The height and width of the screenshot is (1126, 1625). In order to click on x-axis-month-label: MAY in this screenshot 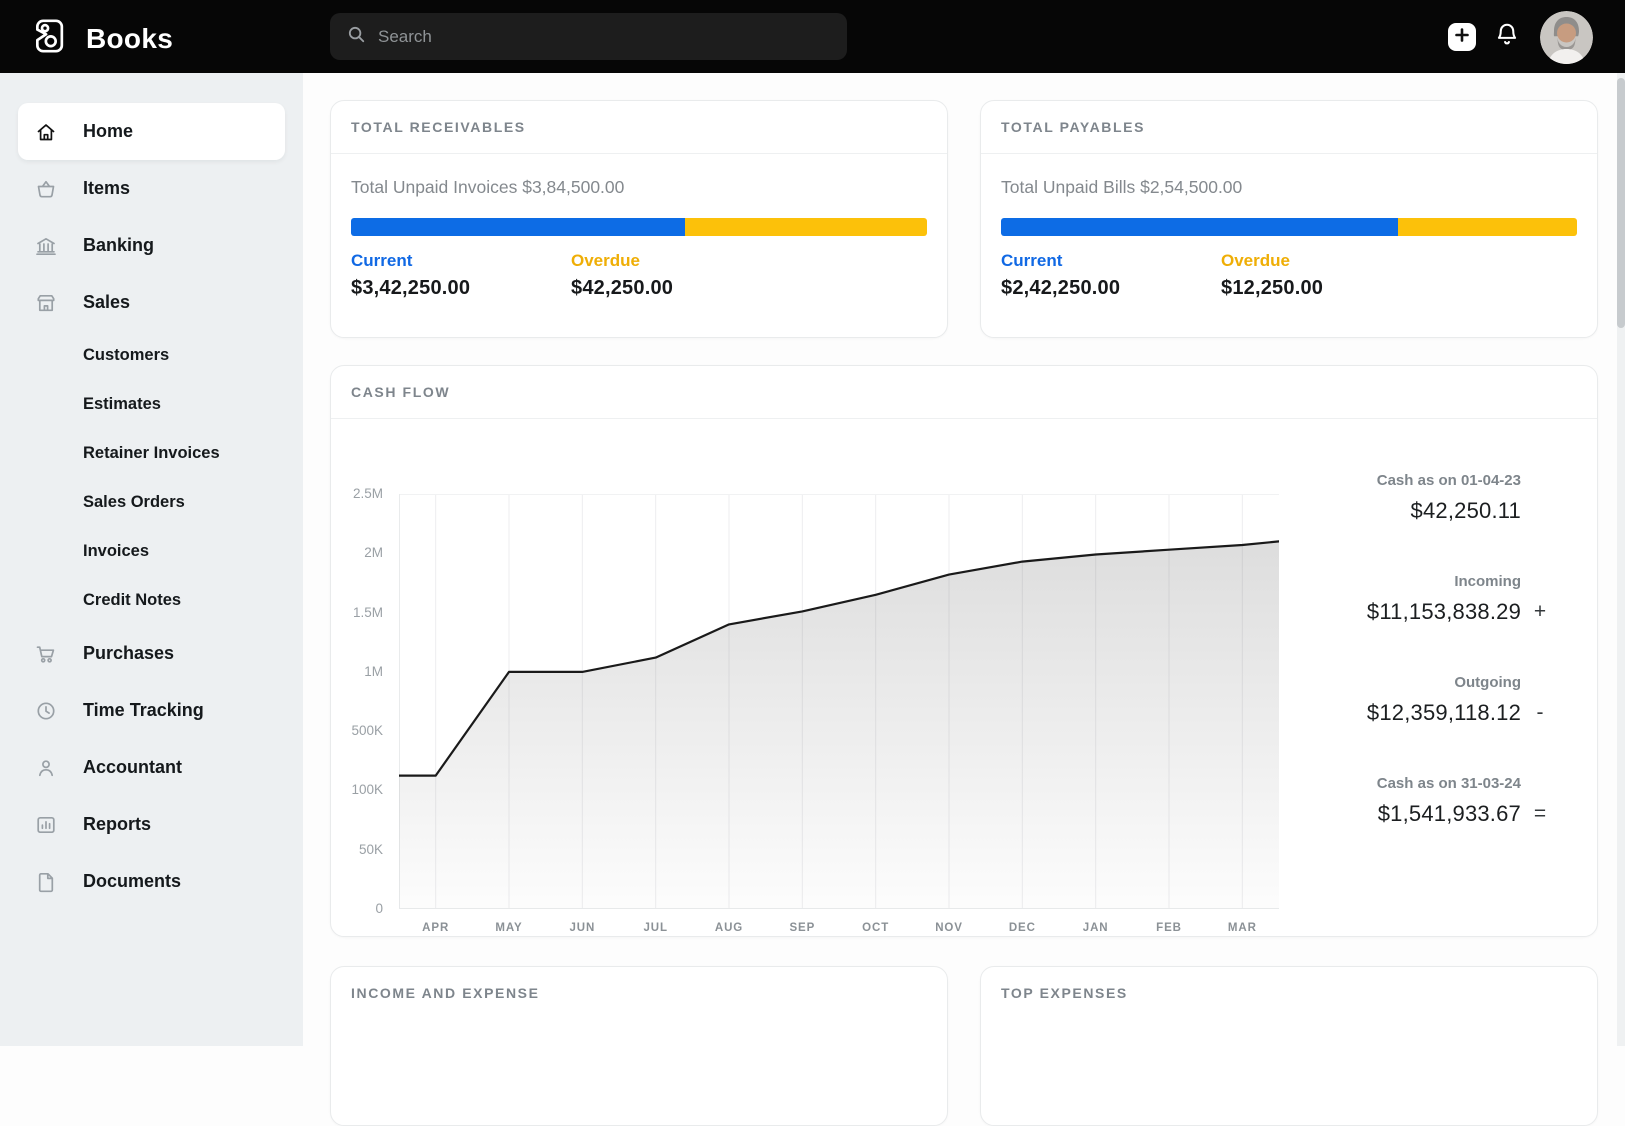, I will do `click(509, 928)`.